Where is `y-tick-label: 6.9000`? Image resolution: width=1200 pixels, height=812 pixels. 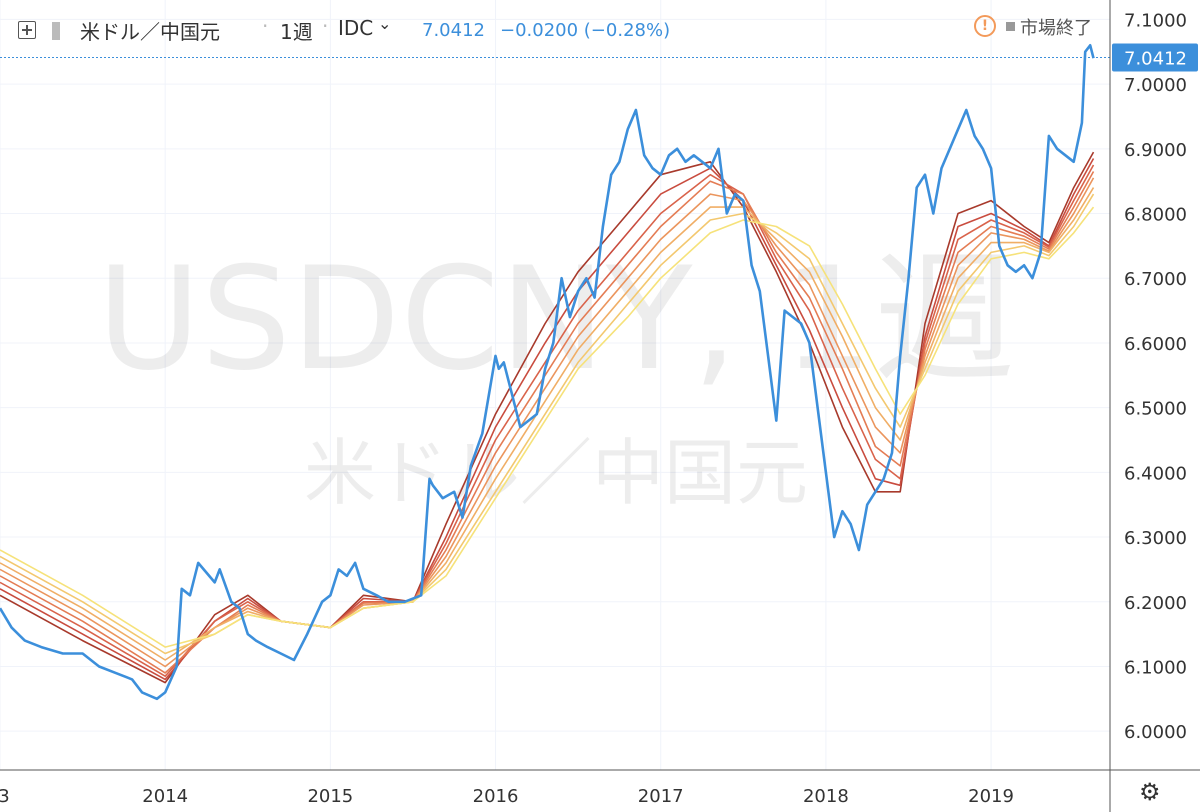 y-tick-label: 6.9000 is located at coordinates (1155, 150).